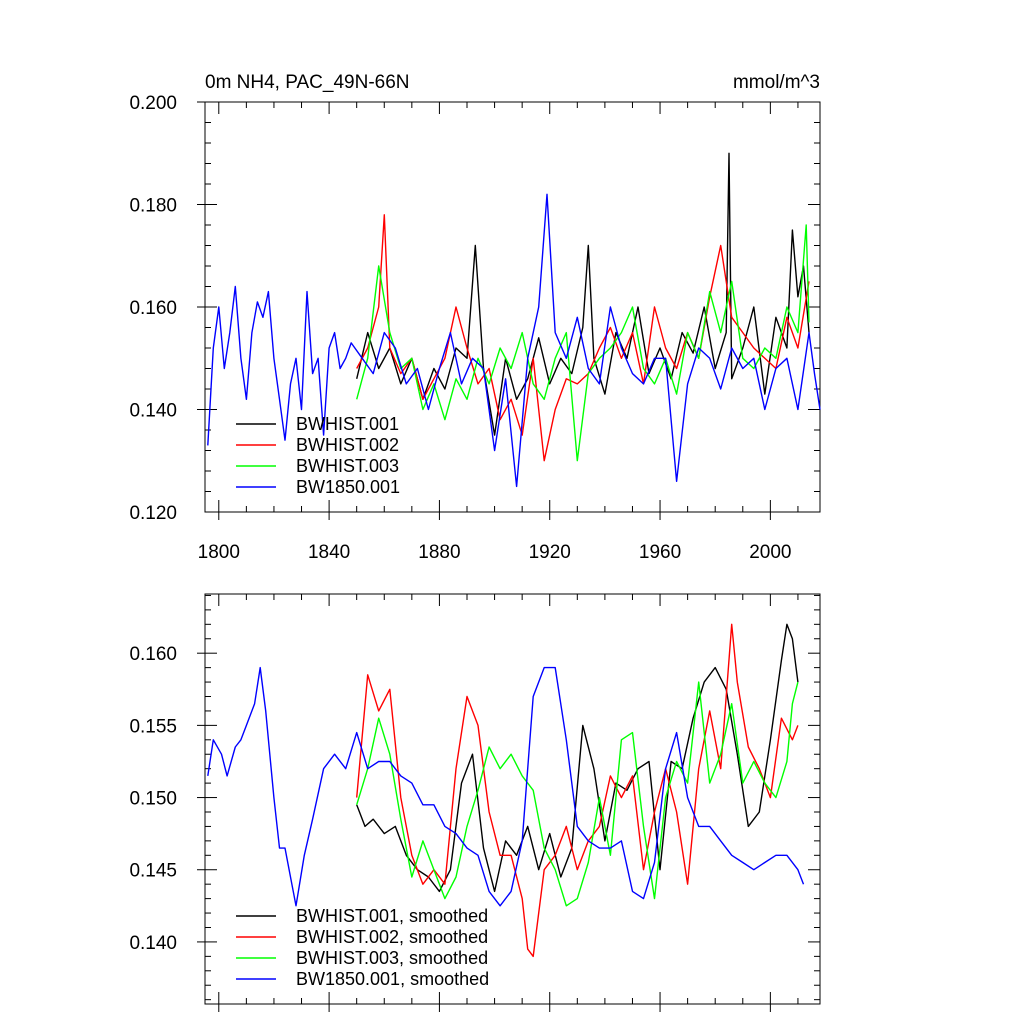  What do you see at coordinates (153, 411) in the screenshot?
I see `top-y-tick-label: 0.140` at bounding box center [153, 411].